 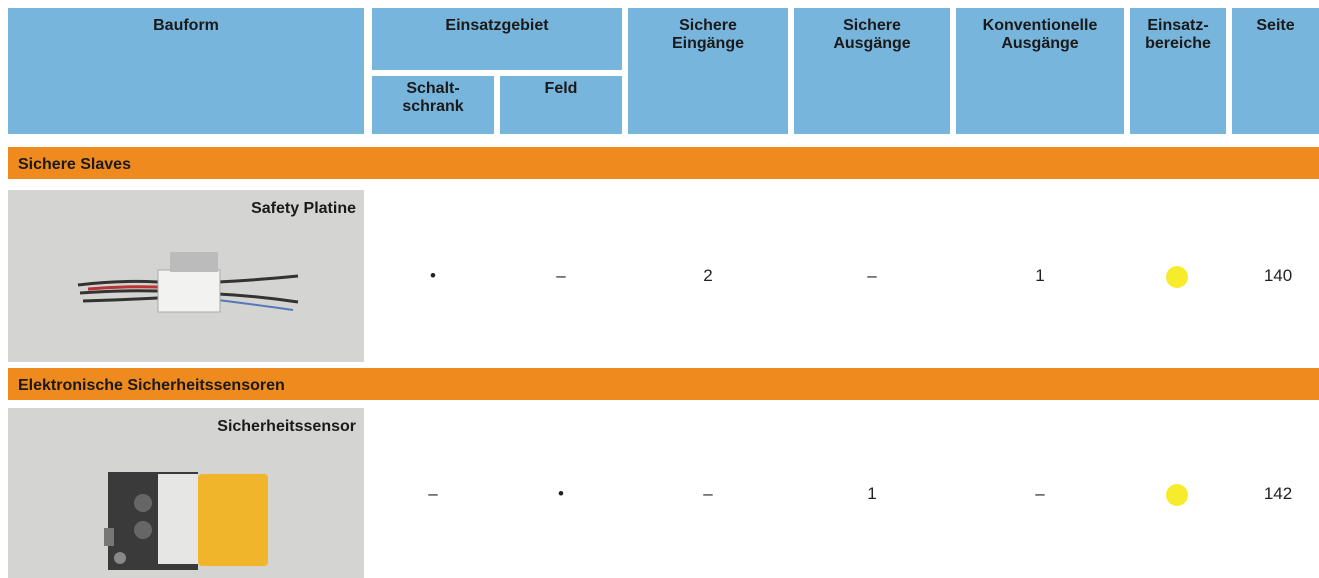 What do you see at coordinates (497, 39) in the screenshot?
I see `header-cell: Einsatzgebiet` at bounding box center [497, 39].